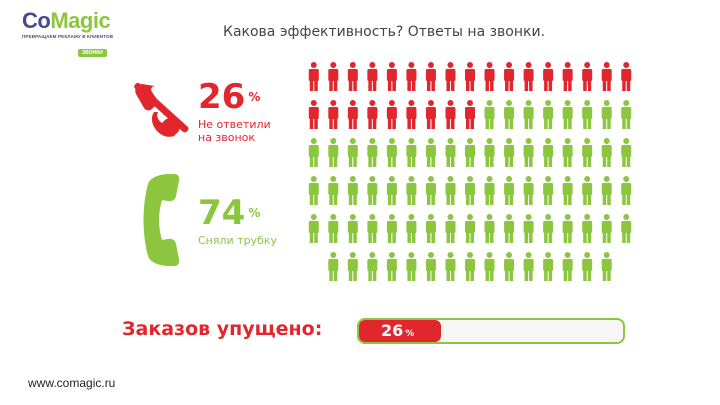  What do you see at coordinates (254, 97) in the screenshot?
I see `missed-unit: %` at bounding box center [254, 97].